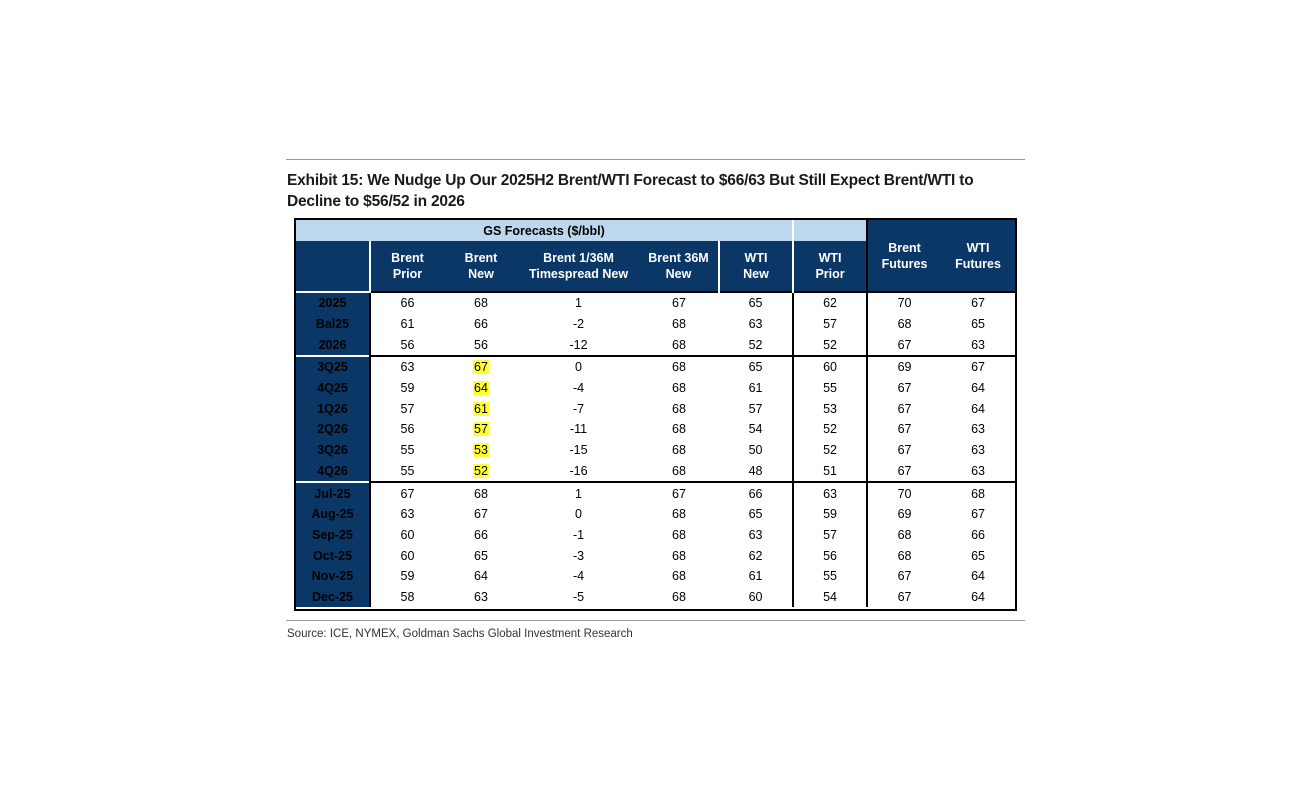 This screenshot has height=790, width=1299. Describe the element at coordinates (655, 555) in the screenshot. I see `table-row: Oct-25 60 65 -3 68 62 56 68 65` at that location.